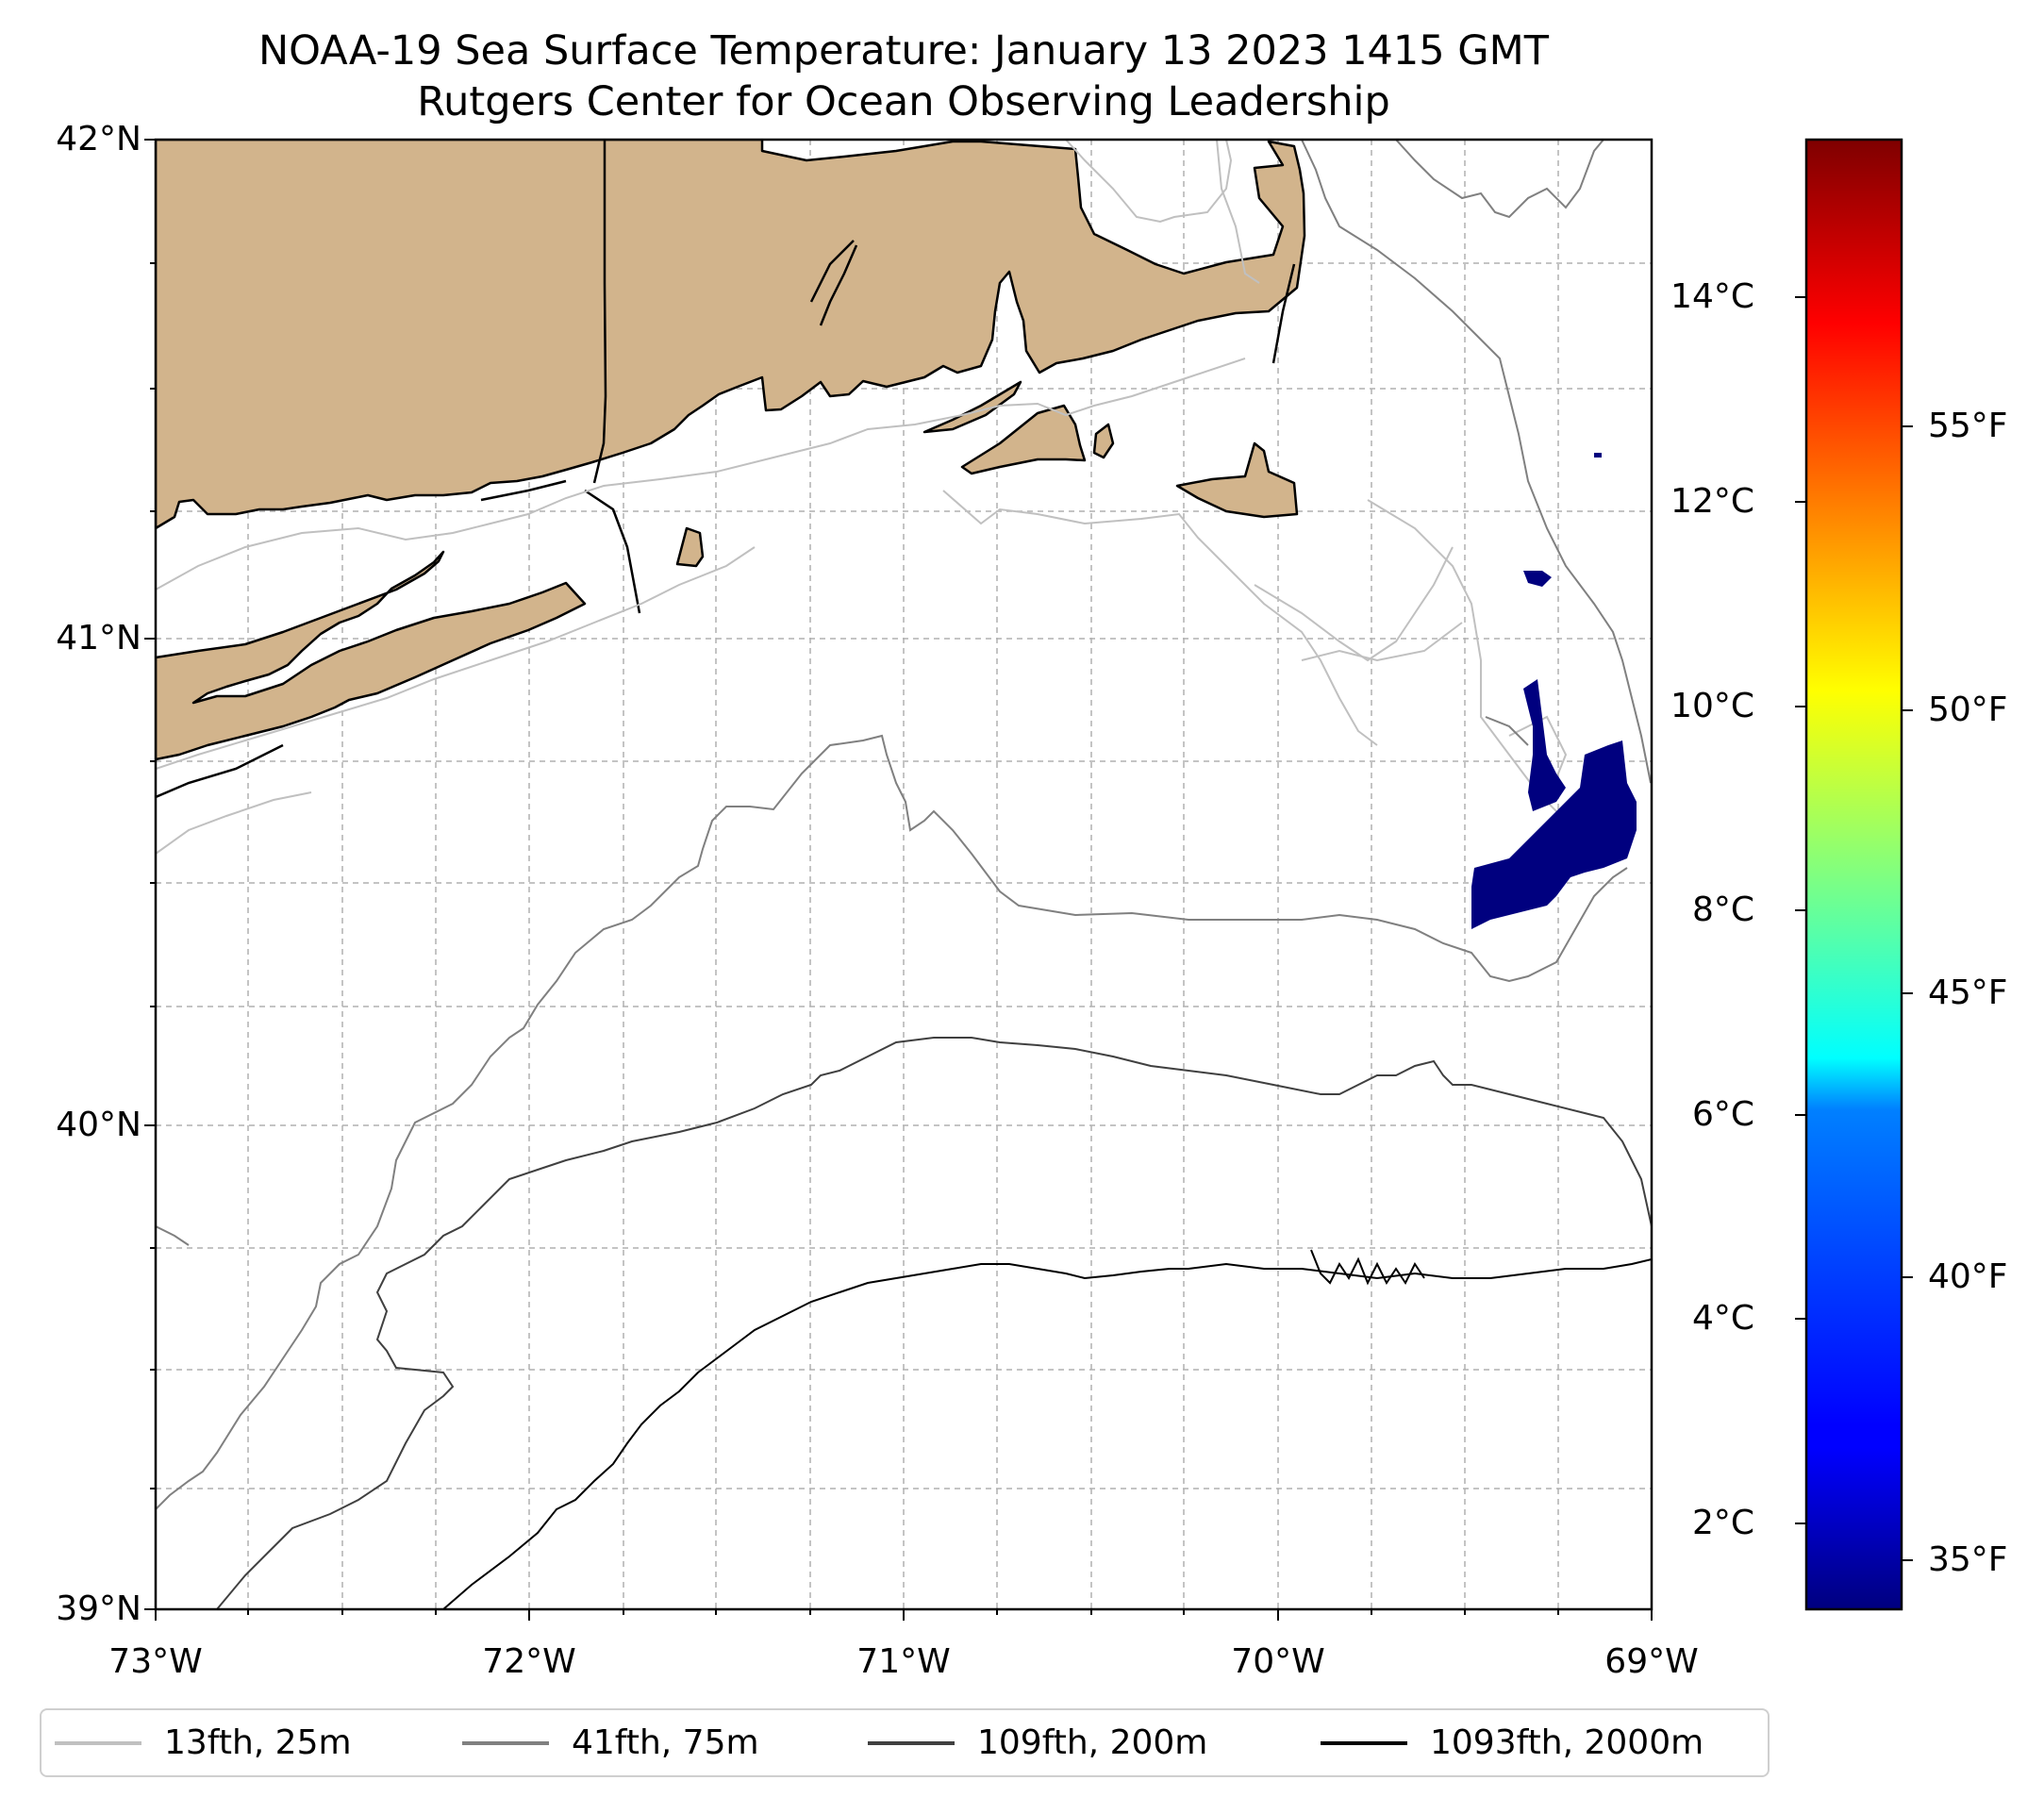 The image size is (2044, 1797). Describe the element at coordinates (98, 1608) in the screenshot. I see `lat-label: 39°N` at that location.